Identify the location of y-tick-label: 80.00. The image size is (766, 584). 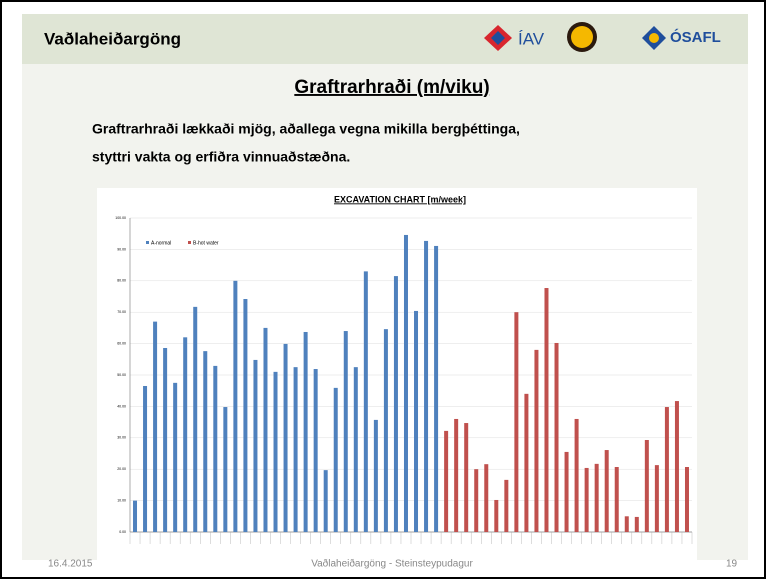
(121, 281).